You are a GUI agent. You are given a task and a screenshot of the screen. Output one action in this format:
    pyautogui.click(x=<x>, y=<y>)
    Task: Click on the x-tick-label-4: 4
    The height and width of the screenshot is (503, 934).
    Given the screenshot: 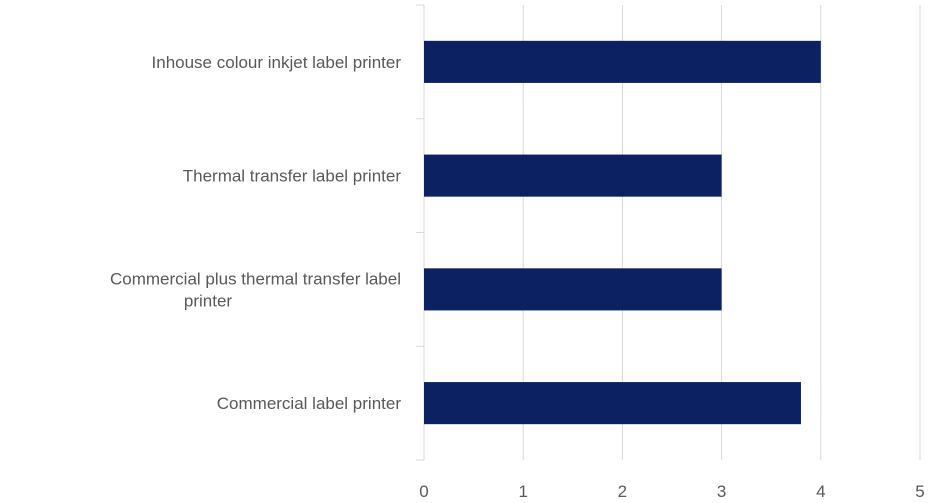 What is the action you would take?
    pyautogui.click(x=820, y=491)
    